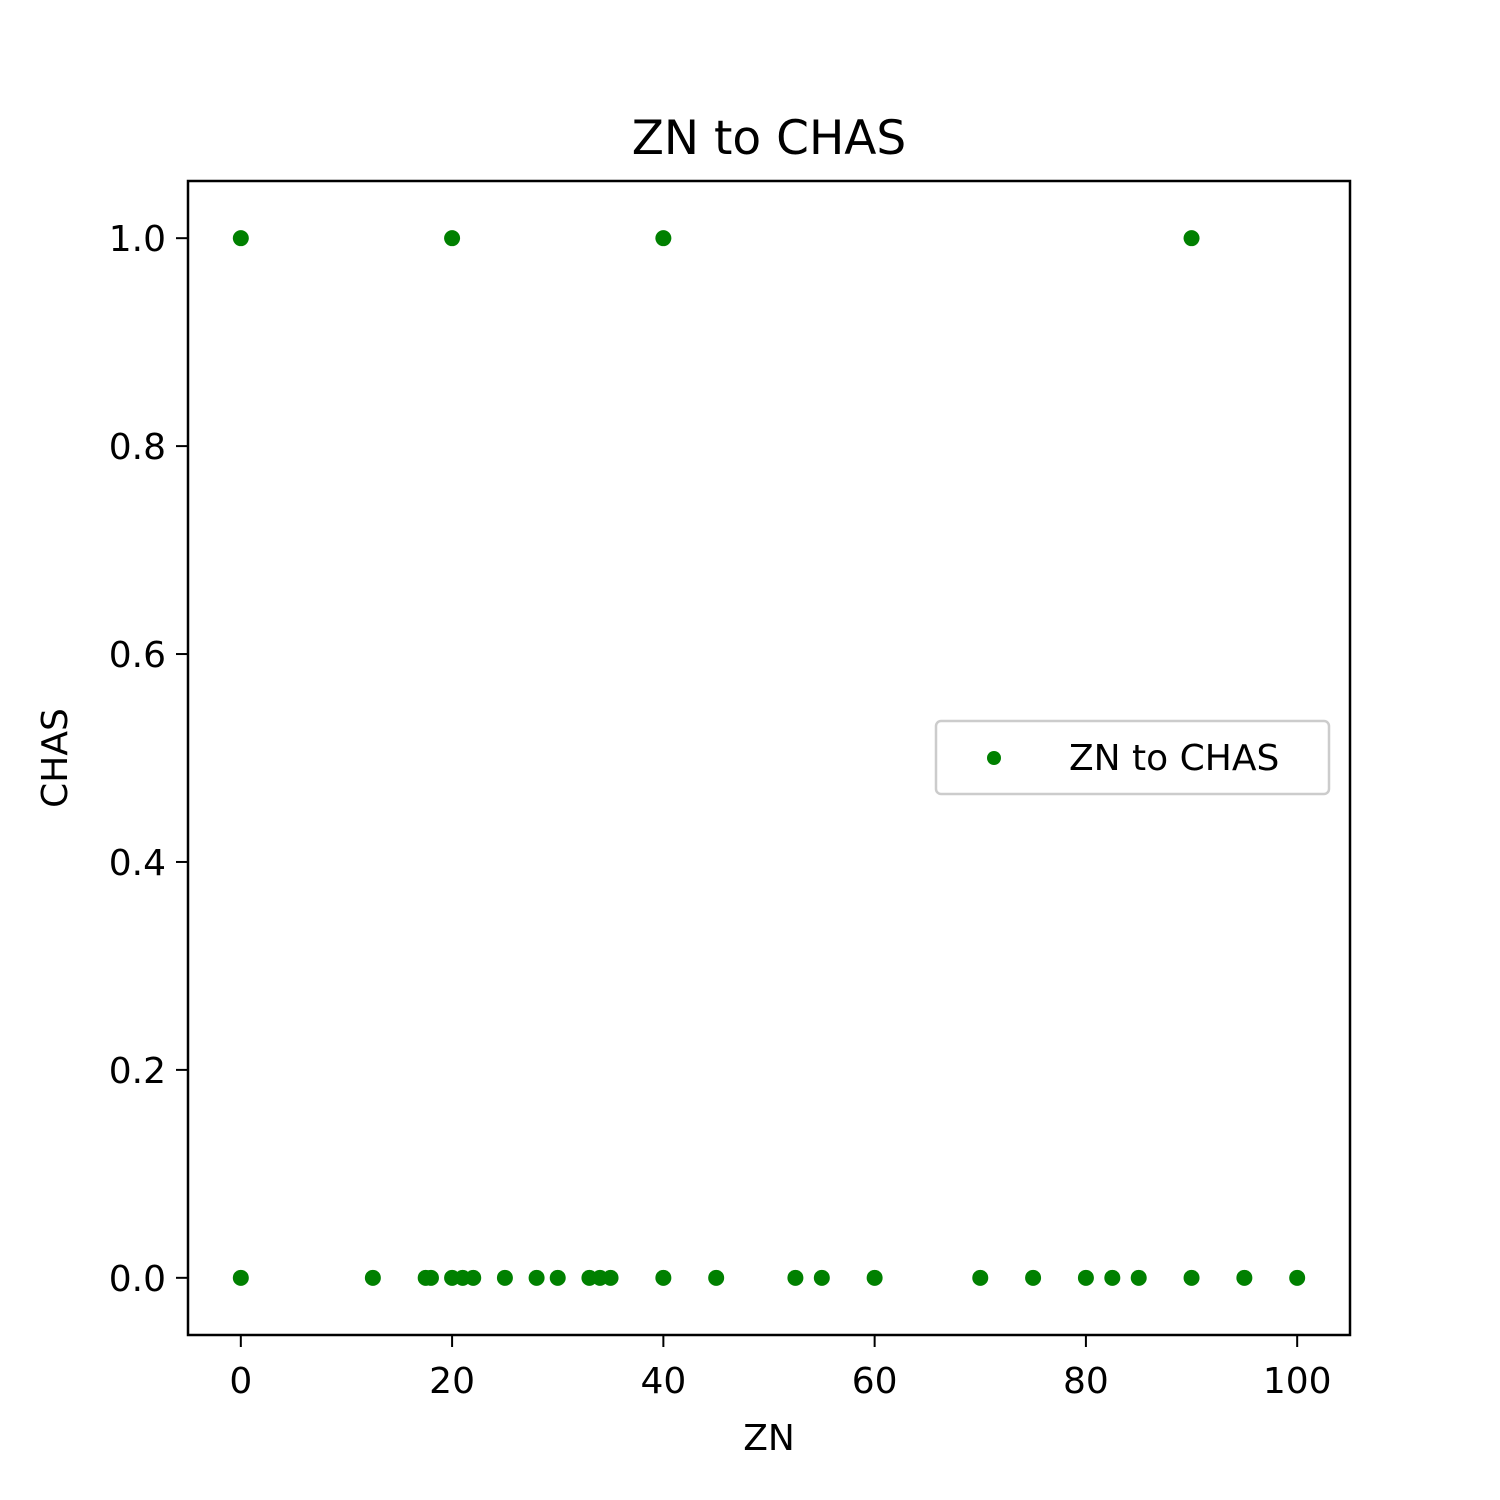 The image size is (1500, 1500). What do you see at coordinates (137, 863) in the screenshot?
I see `y-tick-label: 0.4` at bounding box center [137, 863].